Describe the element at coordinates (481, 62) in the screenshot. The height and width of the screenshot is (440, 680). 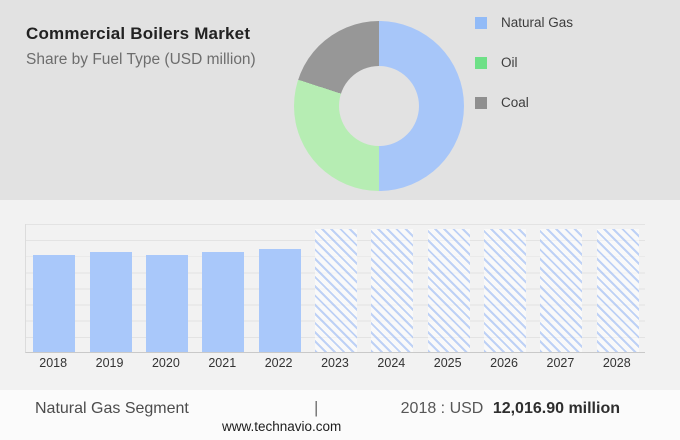
I see `legend-swatch-oil` at that location.